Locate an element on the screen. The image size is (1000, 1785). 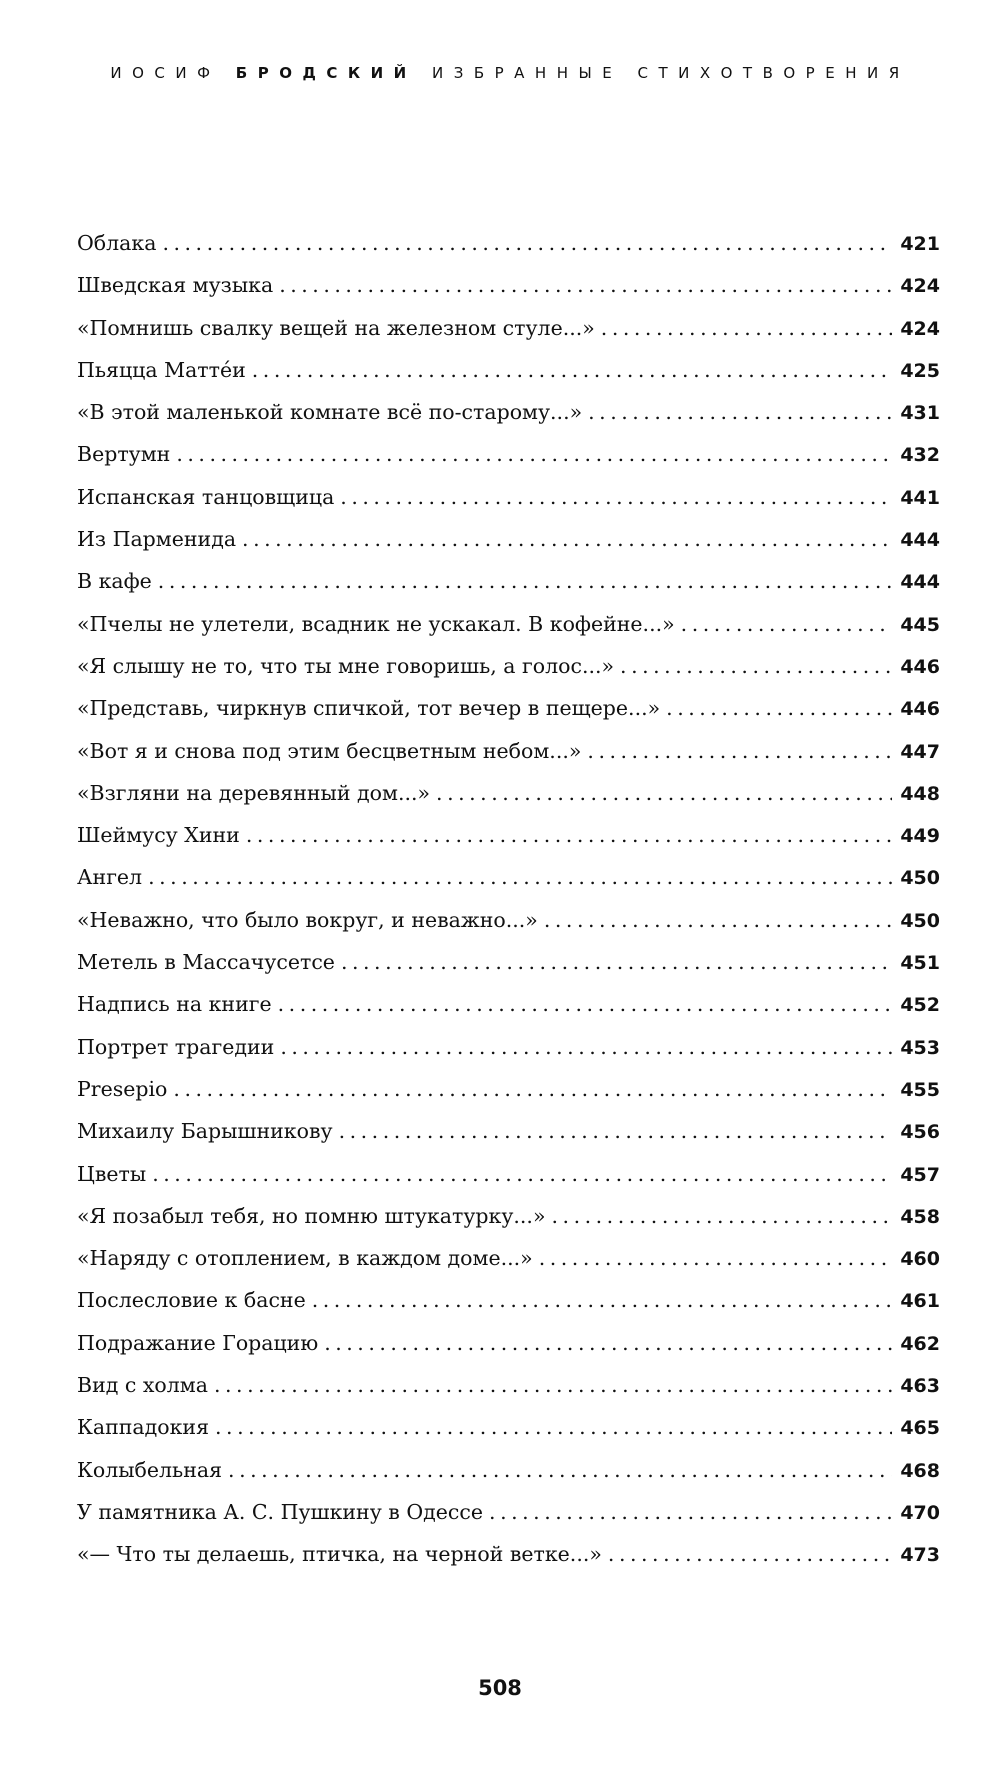
page-number: 508 is located at coordinates (500, 1688).